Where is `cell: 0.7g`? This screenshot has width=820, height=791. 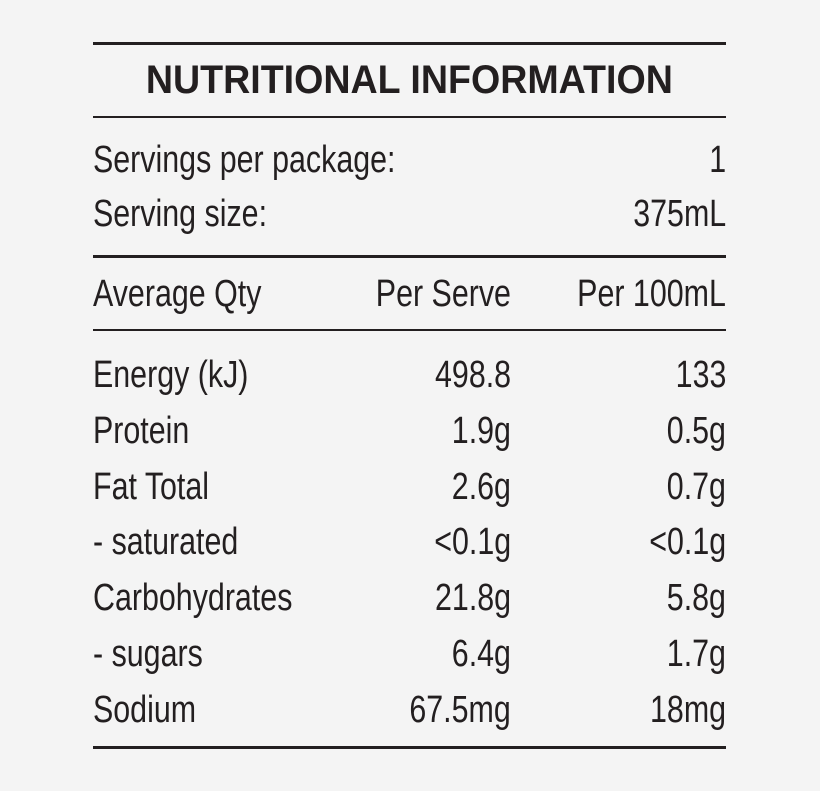
cell: 0.7g is located at coordinates (689, 487).